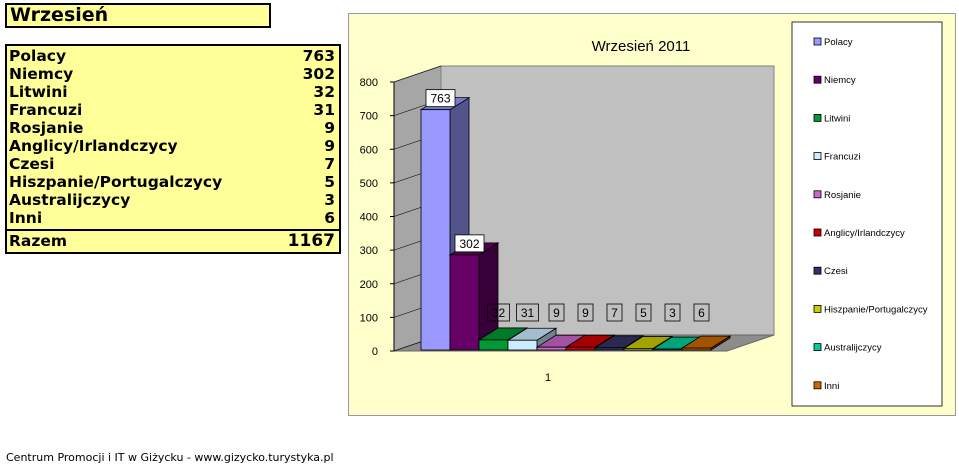 This screenshot has width=959, height=467. I want to click on y-tick-label: 200, so click(369, 285).